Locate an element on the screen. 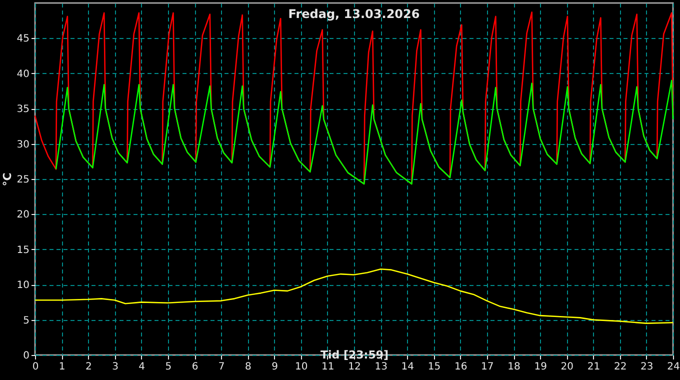 The image size is (680, 380). x-tick-label: 21 is located at coordinates (593, 367).